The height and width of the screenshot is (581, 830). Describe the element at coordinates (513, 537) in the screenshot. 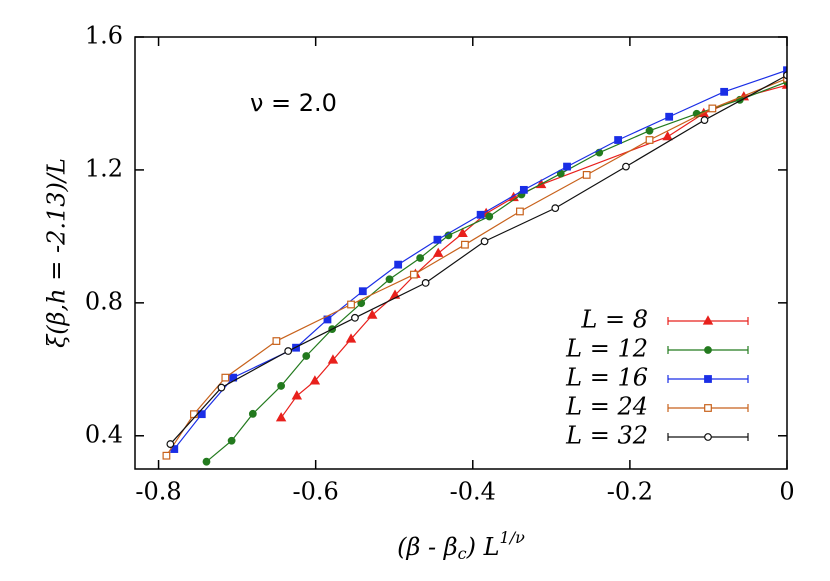

I see `x-label-sup: 1/ν` at that location.